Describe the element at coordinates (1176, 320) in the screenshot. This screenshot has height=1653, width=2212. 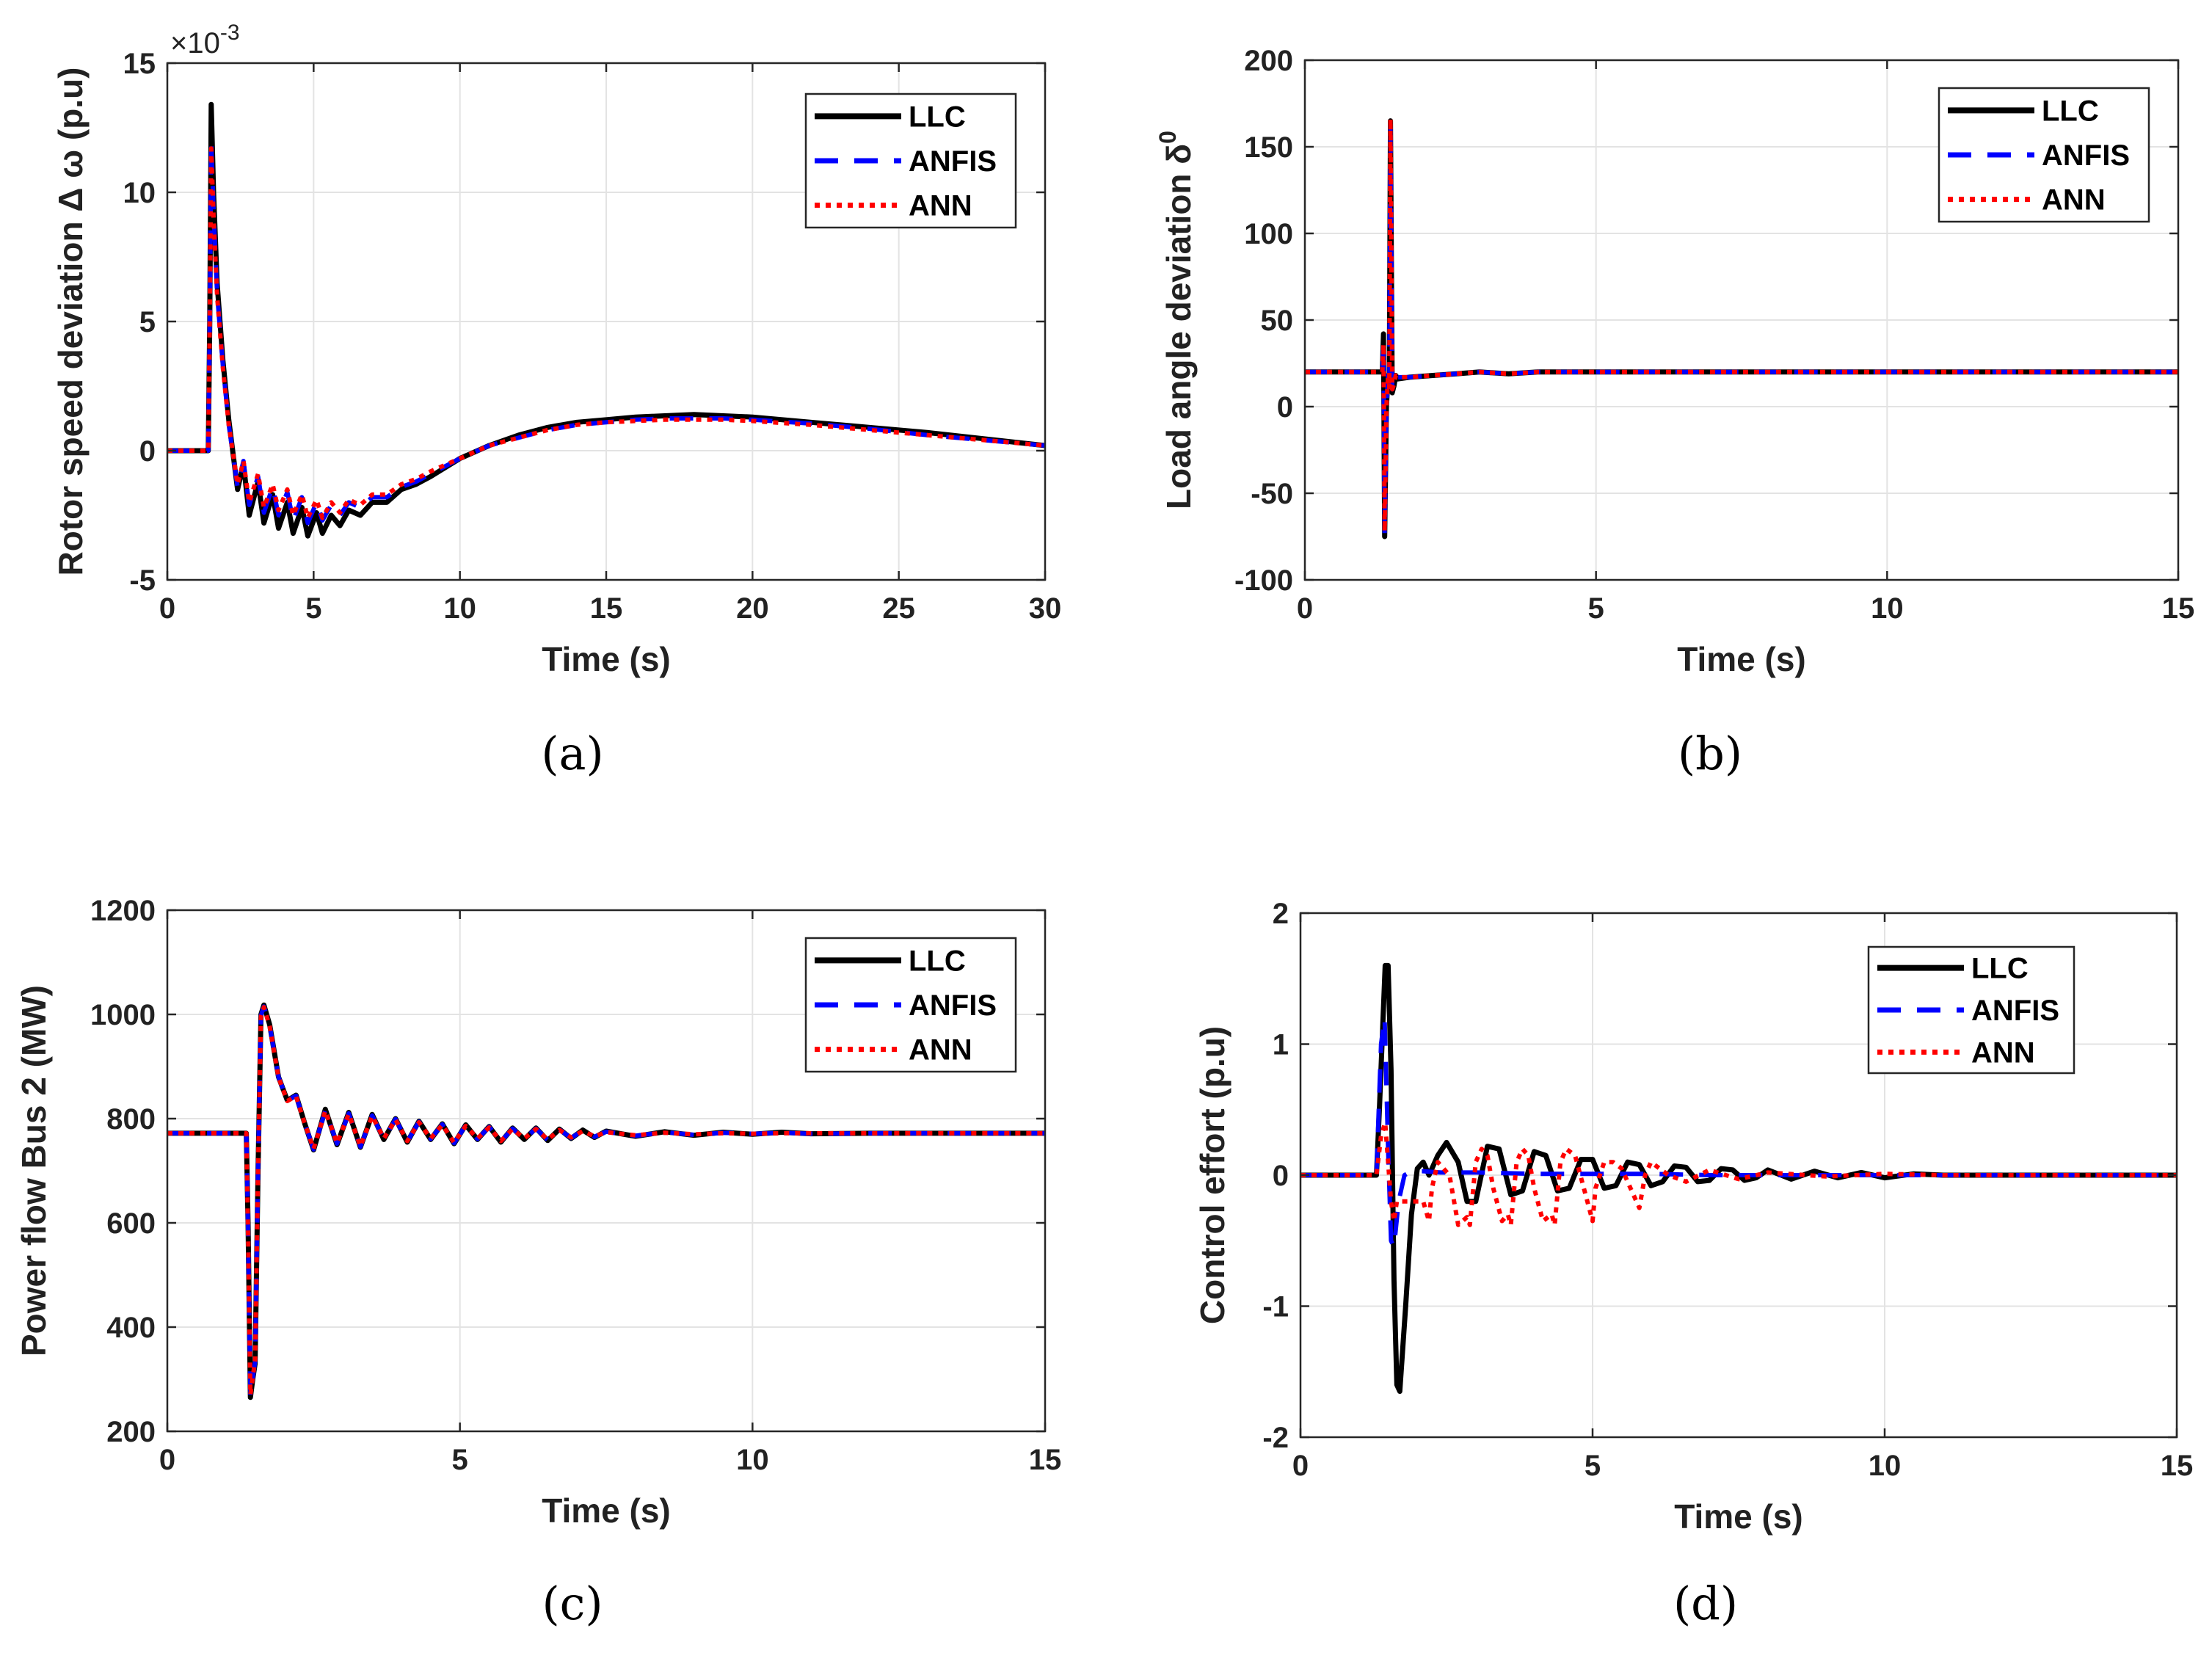
I see `y-axis-label: Load angle deviation δ0` at that location.